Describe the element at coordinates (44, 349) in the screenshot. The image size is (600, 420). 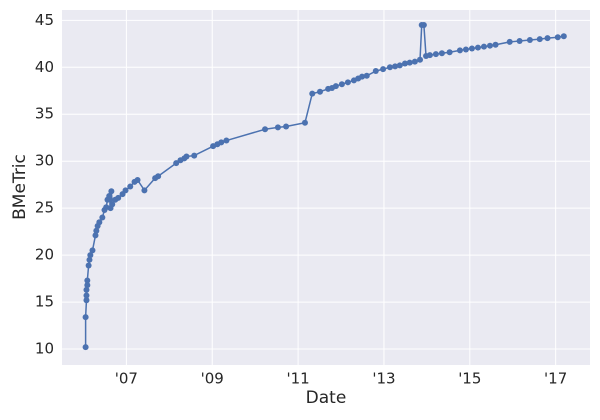
I see `y-tick-label: 10` at that location.